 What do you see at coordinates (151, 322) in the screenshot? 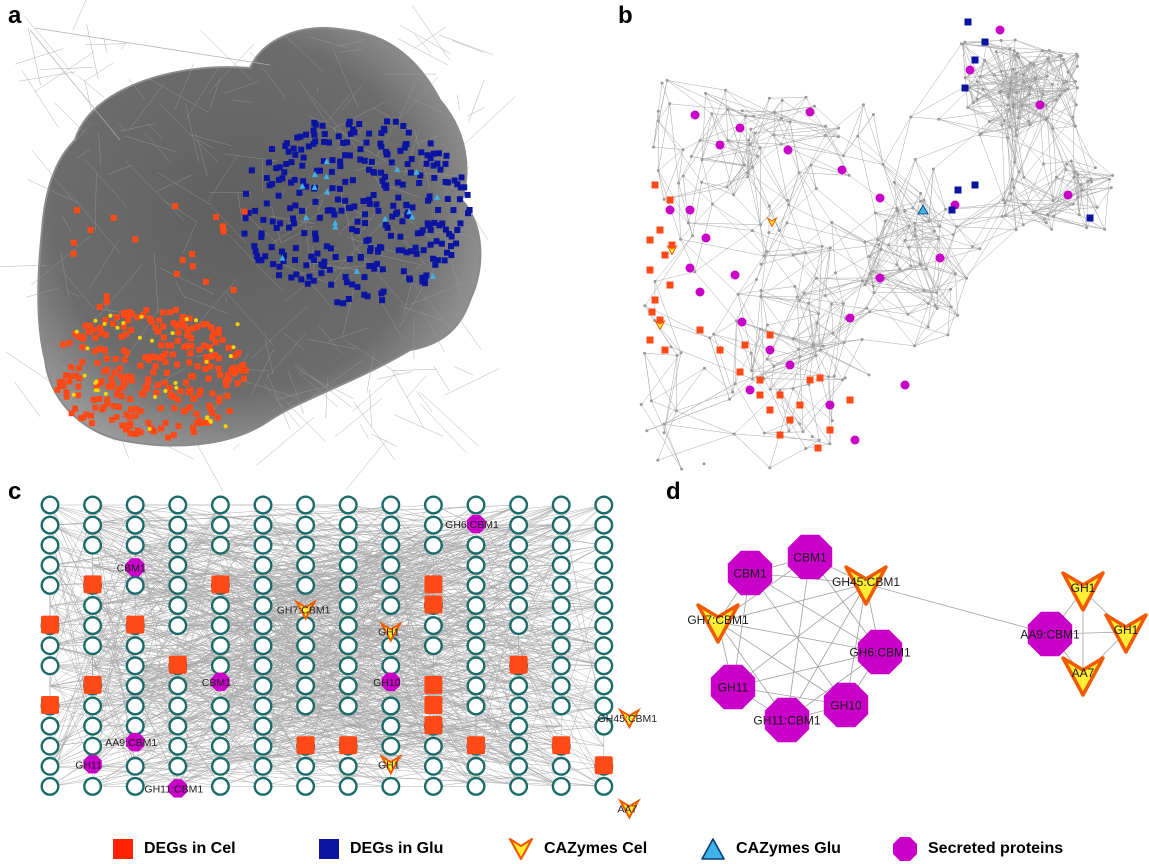
I see `red-node-cluster` at bounding box center [151, 322].